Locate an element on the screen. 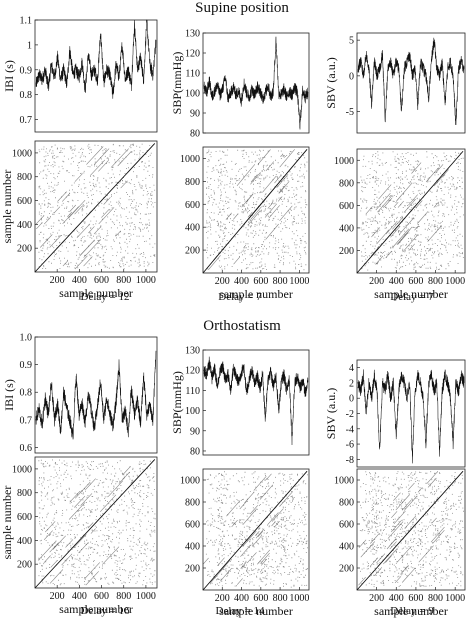 Image resolution: width=474 pixels, height=622 pixels. ts-ylabel: SBV (a.u.) is located at coordinates (331, 413).